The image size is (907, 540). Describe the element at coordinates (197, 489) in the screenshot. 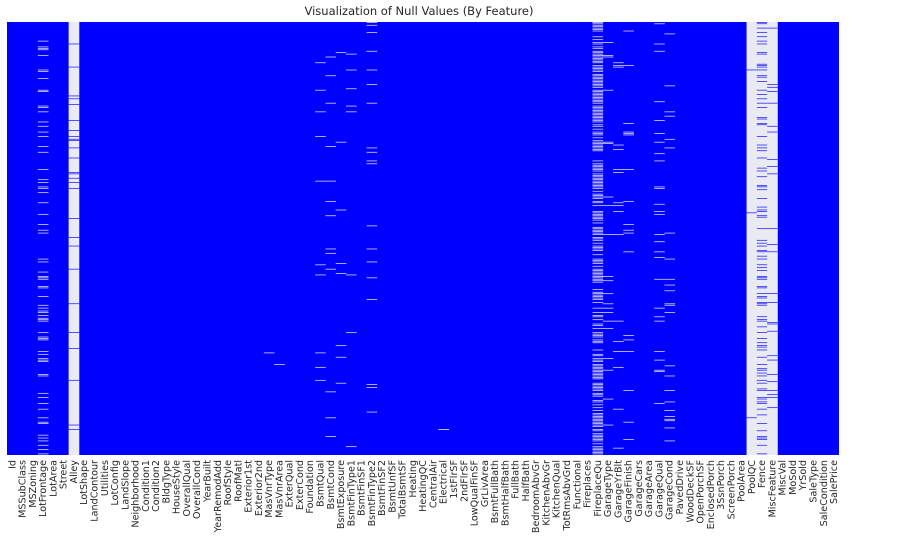

I see `x-tick-label: OverallCond` at that location.